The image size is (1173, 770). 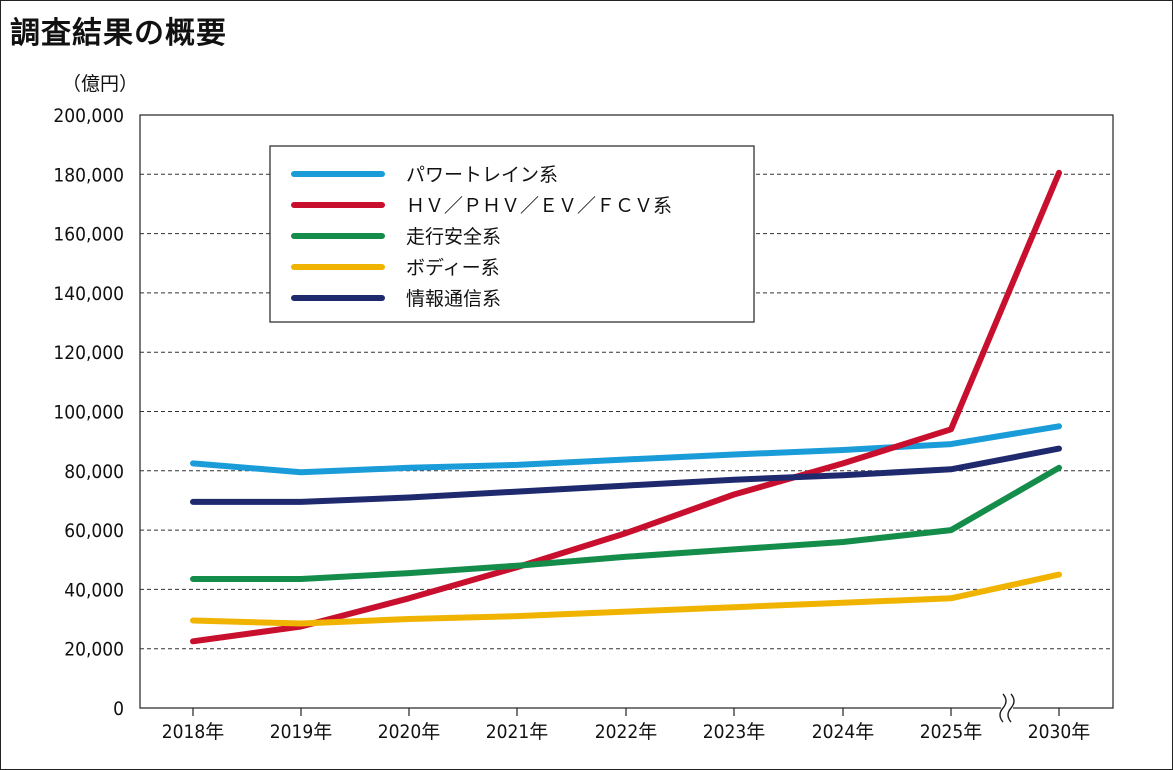 What do you see at coordinates (301, 732) in the screenshot?
I see `x-tick-label: 2019年` at bounding box center [301, 732].